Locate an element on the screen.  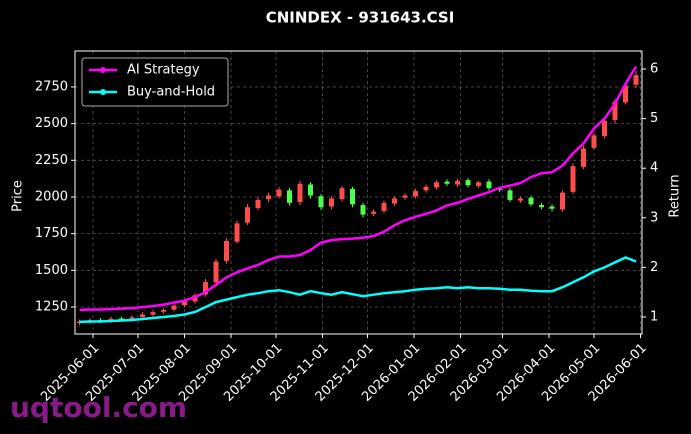
y2-tick-label: 4 is located at coordinates (654, 168).